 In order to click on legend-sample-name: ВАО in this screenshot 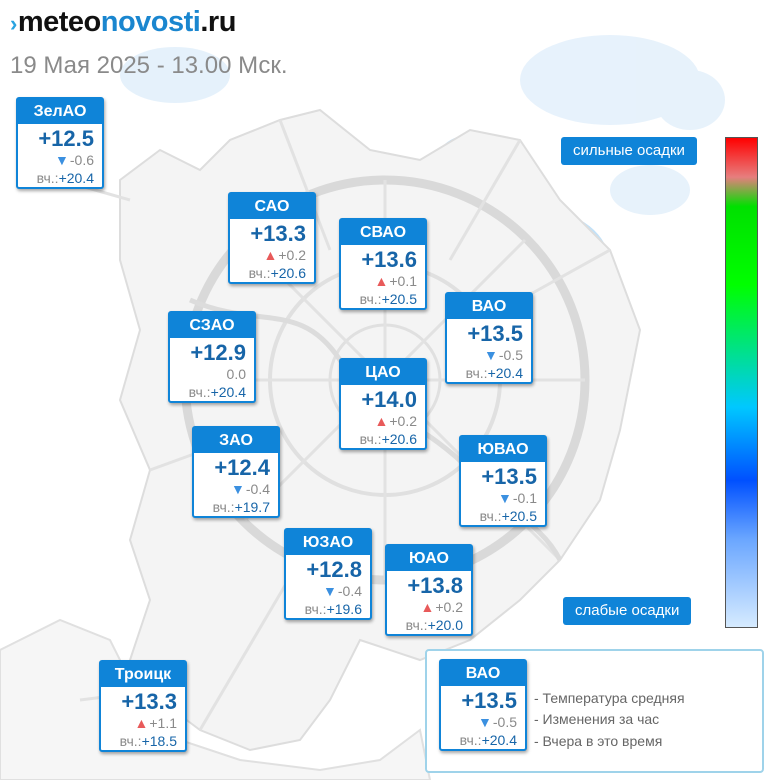, I will do `click(483, 673)`.